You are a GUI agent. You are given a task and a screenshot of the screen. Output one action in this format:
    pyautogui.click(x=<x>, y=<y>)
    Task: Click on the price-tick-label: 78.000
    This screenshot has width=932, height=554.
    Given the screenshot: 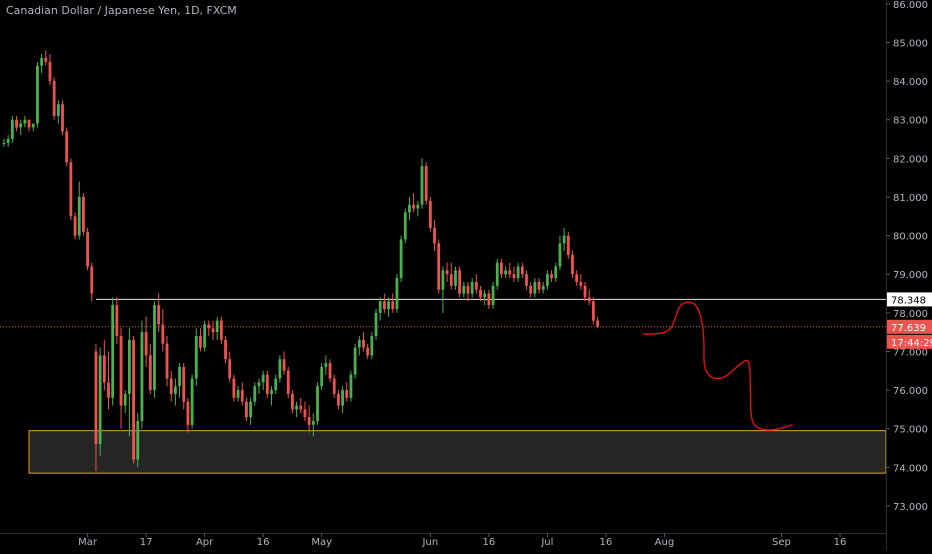 What is the action you would take?
    pyautogui.click(x=910, y=314)
    